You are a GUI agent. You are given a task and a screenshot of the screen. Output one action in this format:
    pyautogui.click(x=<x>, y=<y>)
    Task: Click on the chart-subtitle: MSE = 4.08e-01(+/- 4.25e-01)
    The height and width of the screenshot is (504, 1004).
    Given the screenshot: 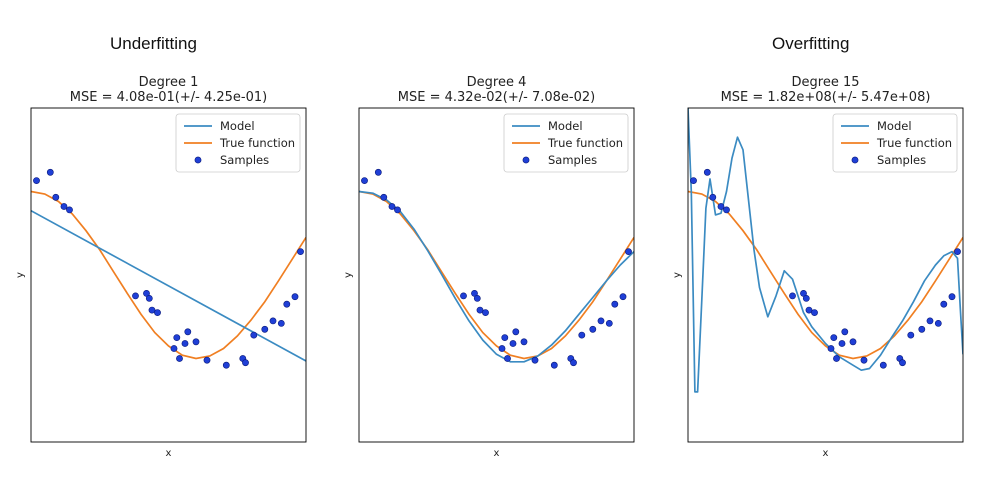 What is the action you would take?
    pyautogui.click(x=168, y=97)
    